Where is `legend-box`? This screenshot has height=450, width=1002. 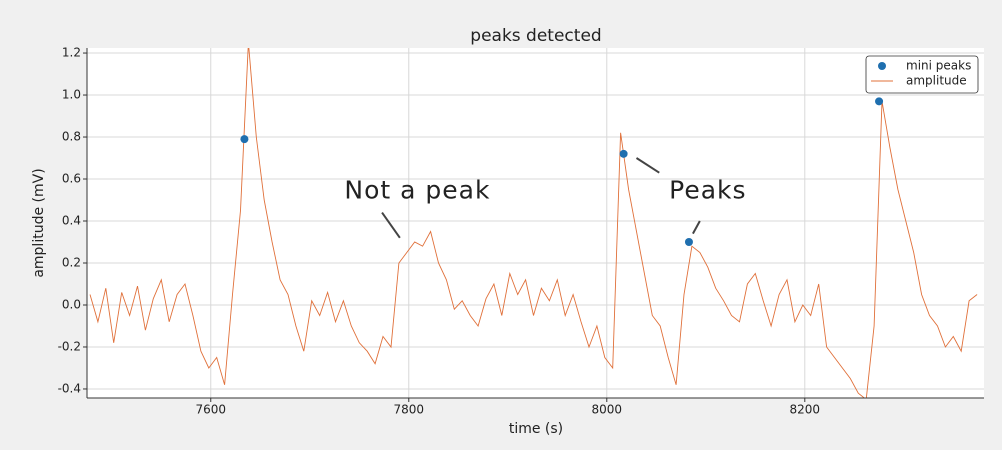 legend-box is located at coordinates (922, 74).